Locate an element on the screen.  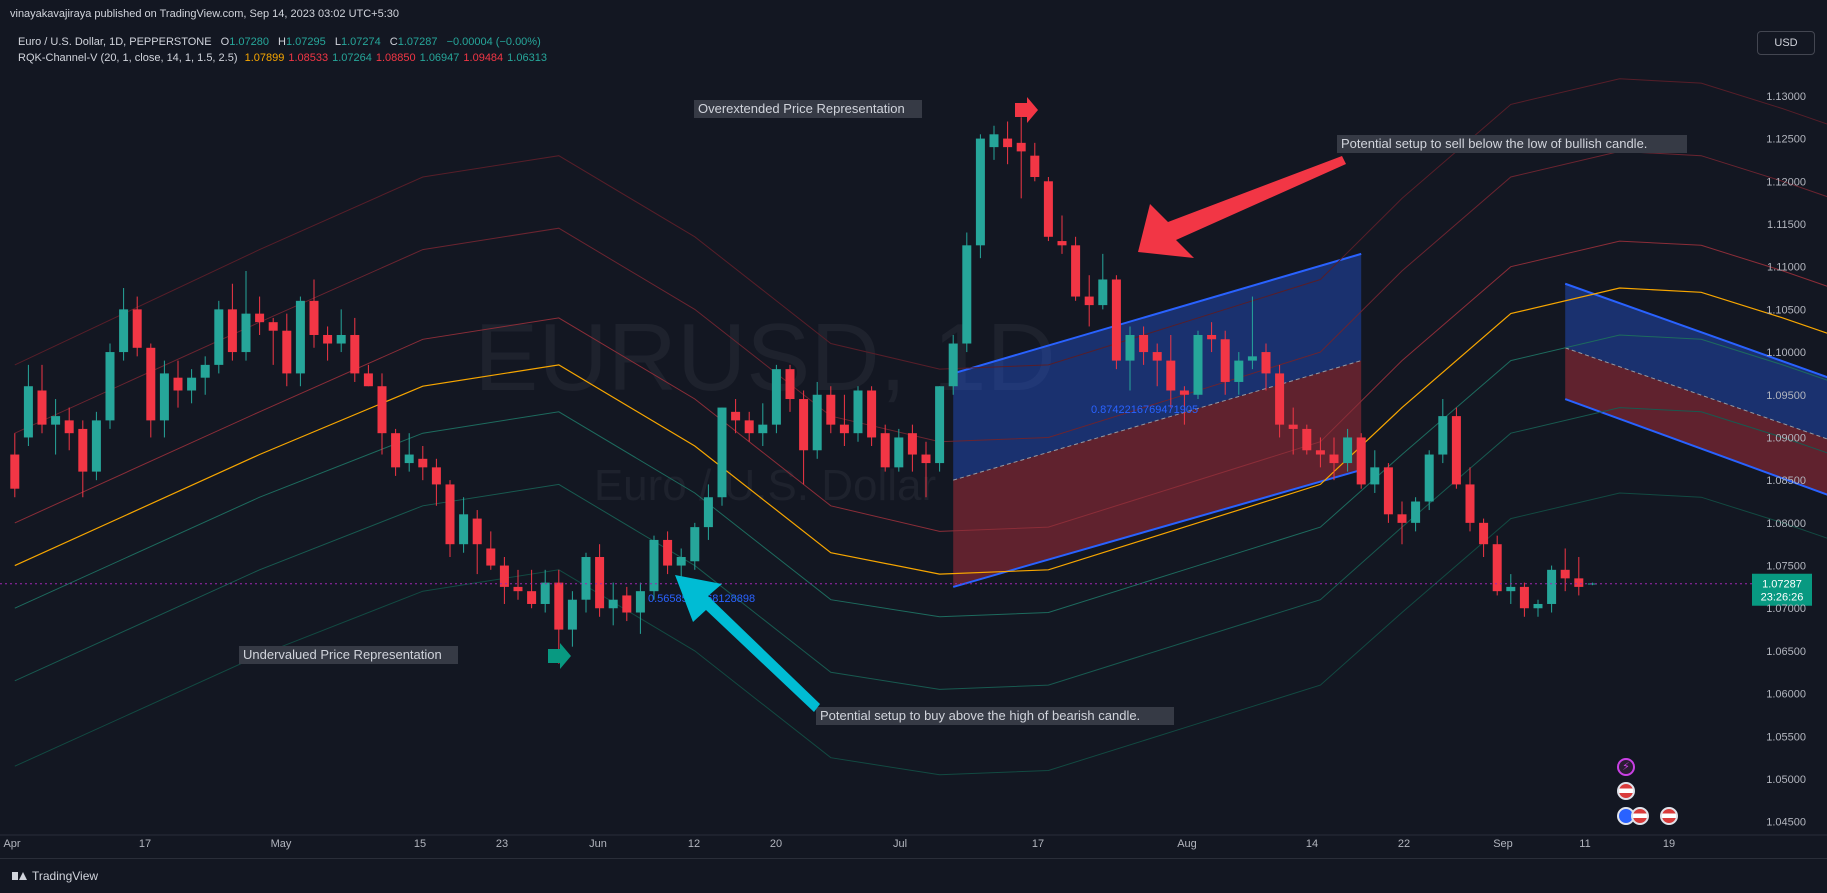
currency-button: USD is located at coordinates (1786, 43).